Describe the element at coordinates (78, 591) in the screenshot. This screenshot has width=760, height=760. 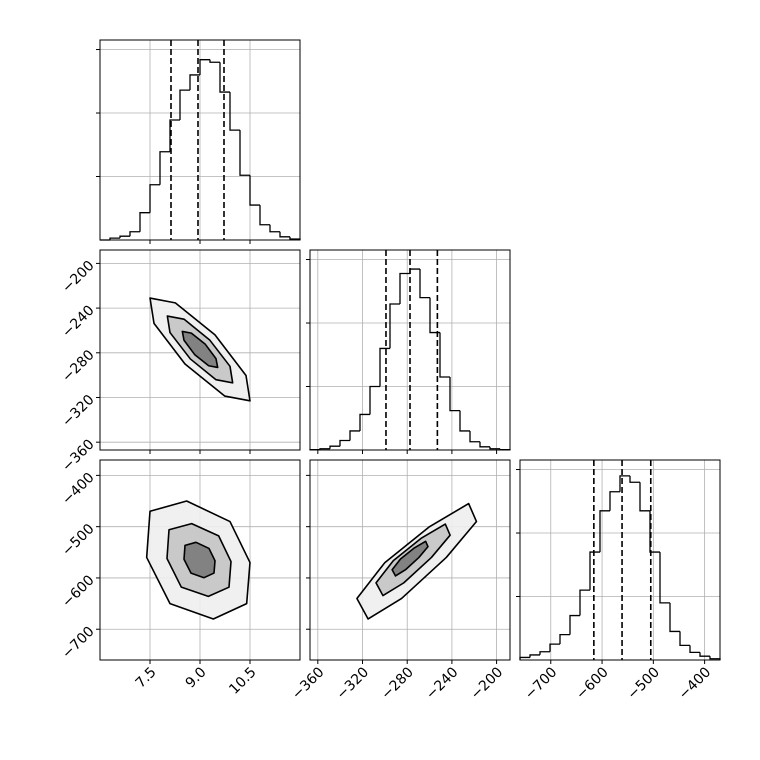
I see `y-tick-label: −600` at that location.